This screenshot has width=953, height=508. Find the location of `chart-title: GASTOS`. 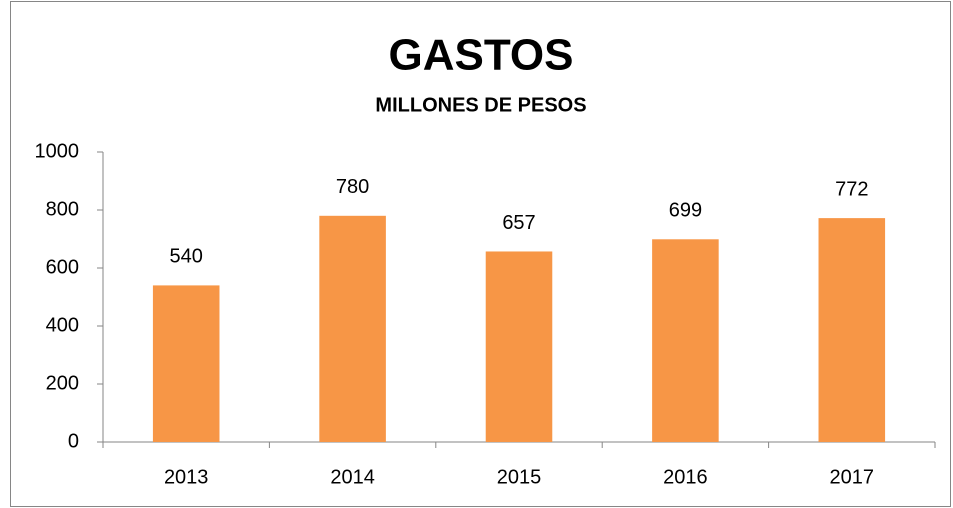

chart-title: GASTOS is located at coordinates (480, 55).